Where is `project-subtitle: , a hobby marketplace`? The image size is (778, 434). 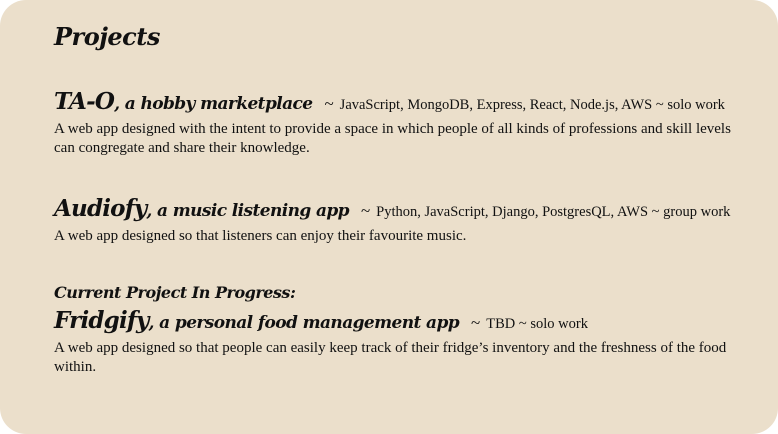
project-subtitle: , a hobby marketplace is located at coordinates (213, 104).